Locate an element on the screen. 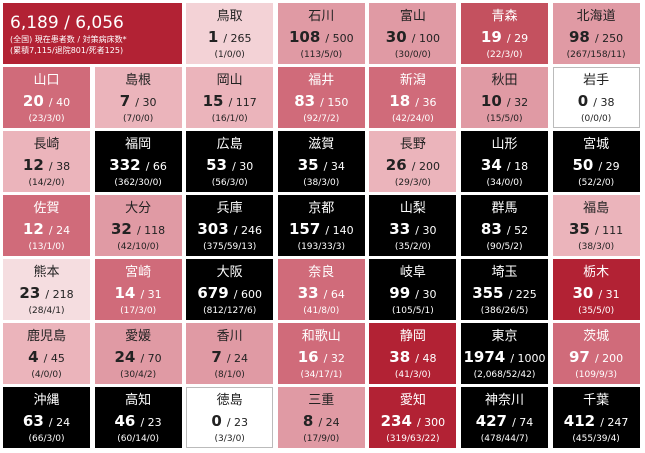  case-breakdown: (812/127/6) is located at coordinates (230, 311).